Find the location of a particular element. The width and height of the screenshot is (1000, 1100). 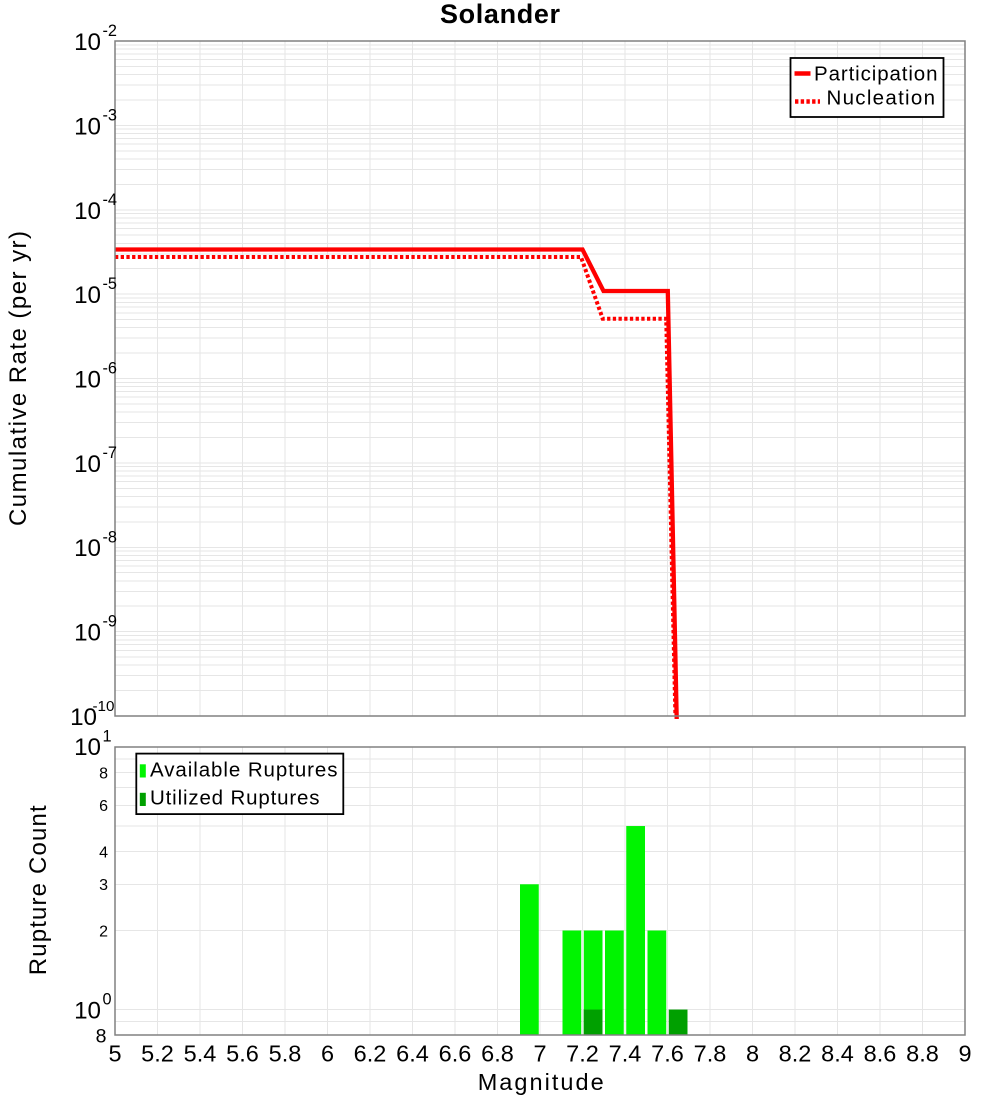

svg-text: -10 is located at coordinates (104, 706).